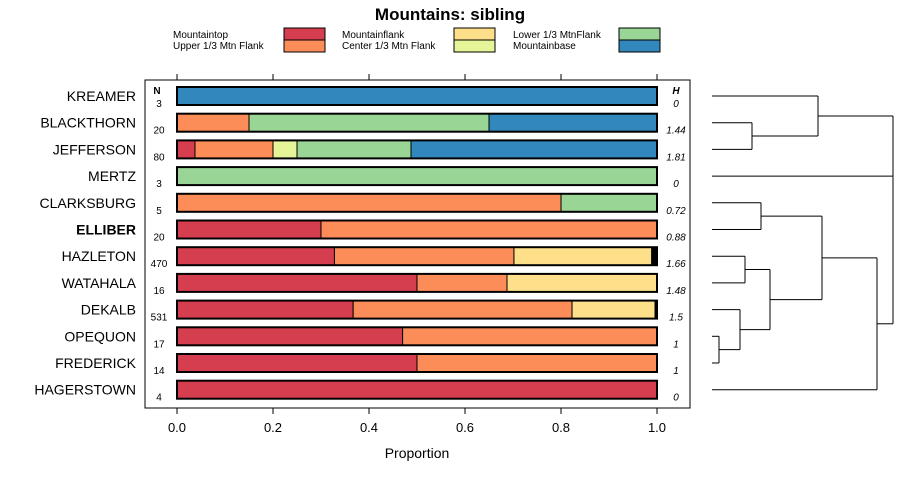 This screenshot has height=480, width=900. Describe the element at coordinates (94, 149) in the screenshot. I see `row-label: JEFFERSON` at that location.